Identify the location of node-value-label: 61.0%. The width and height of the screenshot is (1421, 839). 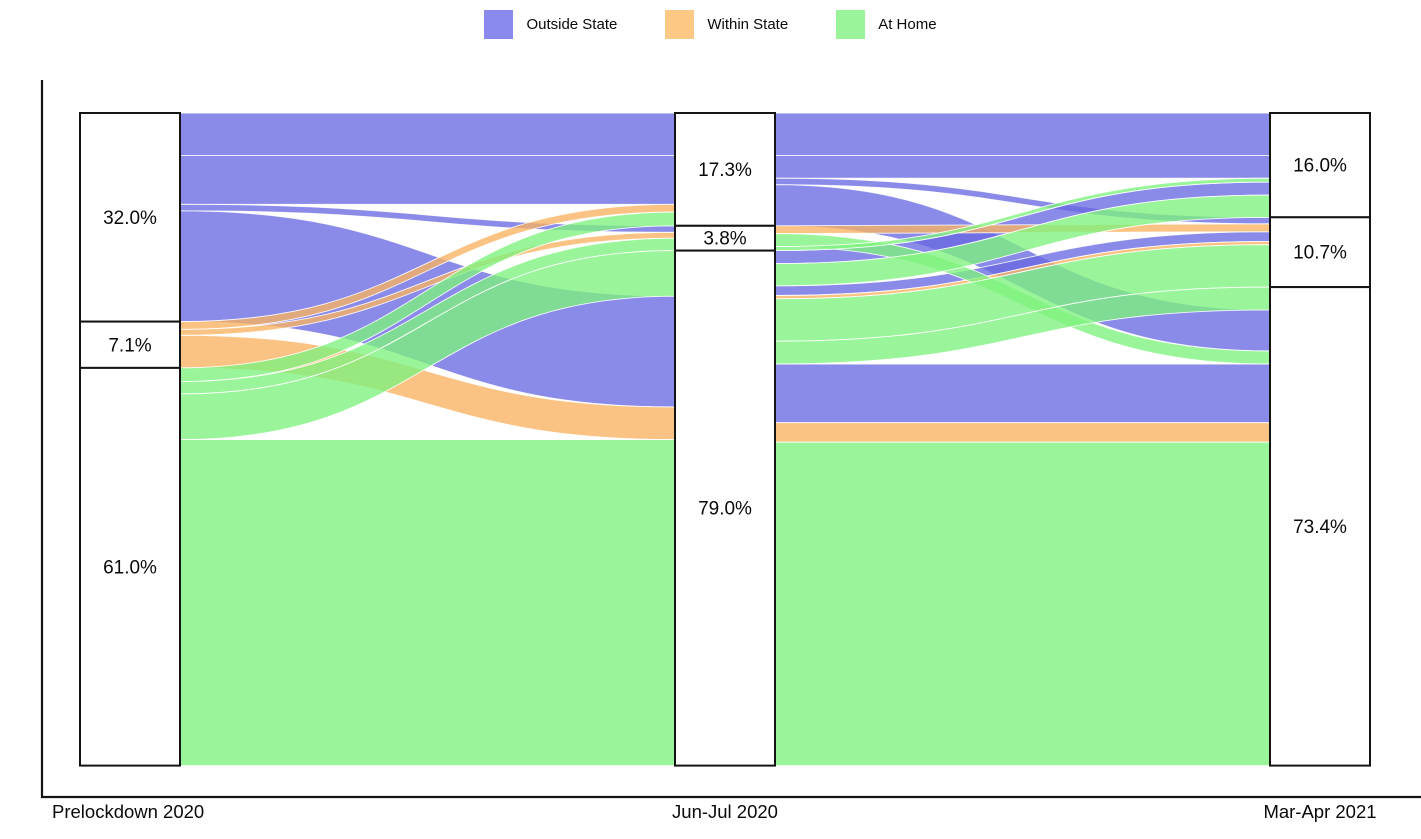
(130, 567).